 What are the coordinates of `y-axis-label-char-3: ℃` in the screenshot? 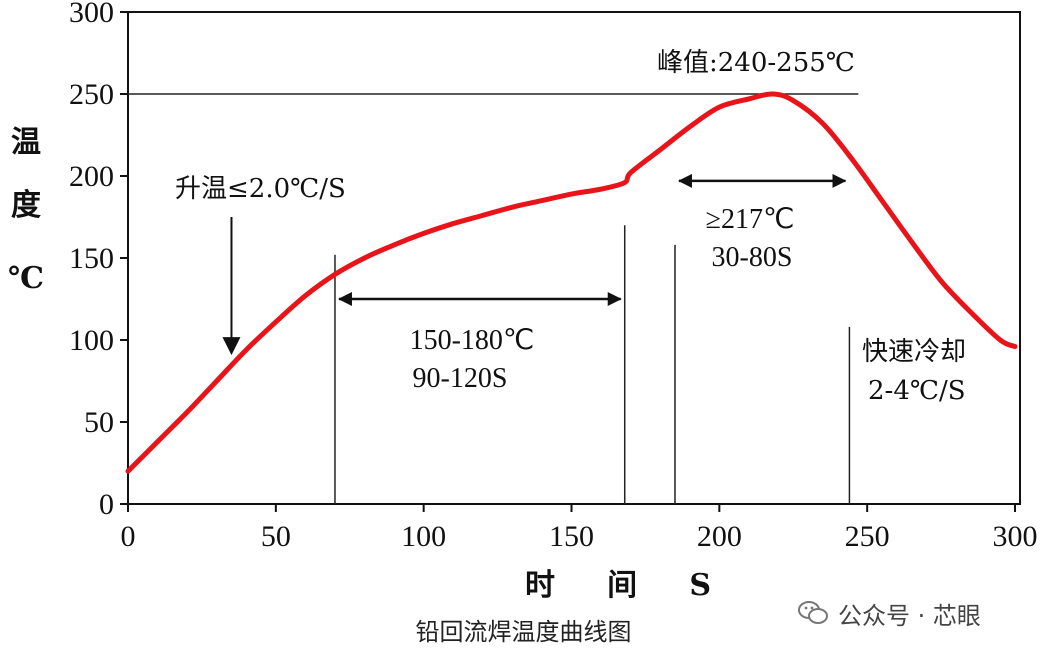 It's located at (26, 278).